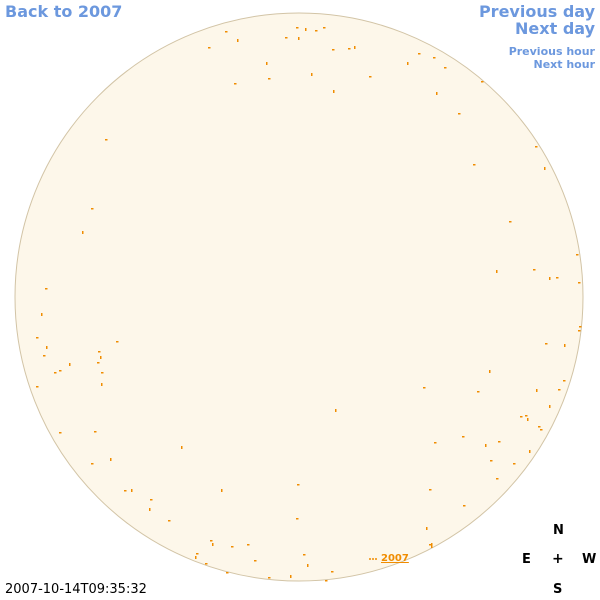 The image size is (600, 600). What do you see at coordinates (564, 64) in the screenshot?
I see `next-hour-link: Next hour` at bounding box center [564, 64].